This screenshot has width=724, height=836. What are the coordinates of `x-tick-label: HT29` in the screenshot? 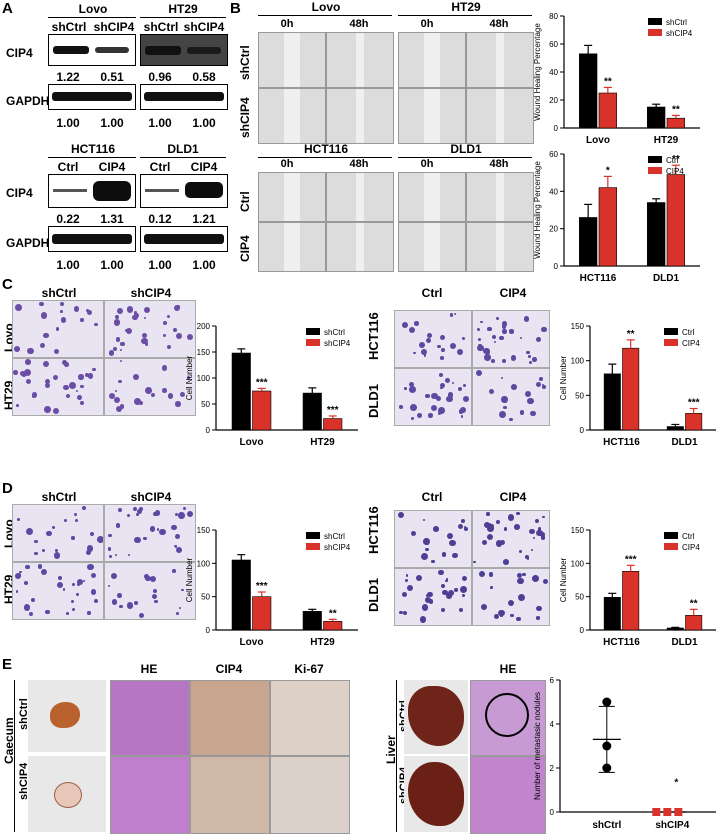 It's located at (322, 642).